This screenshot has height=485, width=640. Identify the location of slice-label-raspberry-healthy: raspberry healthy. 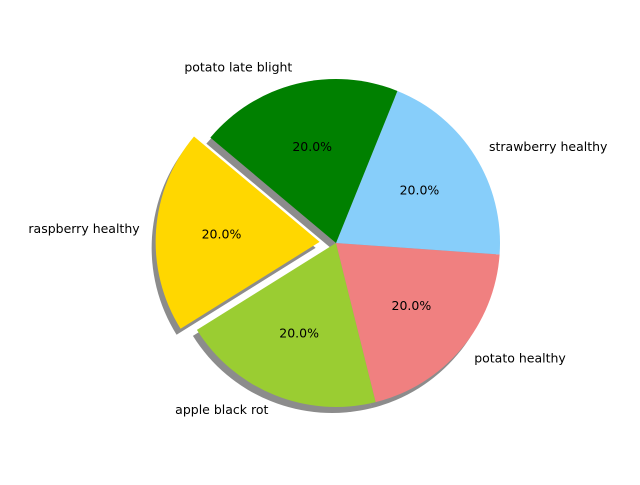
(84, 228).